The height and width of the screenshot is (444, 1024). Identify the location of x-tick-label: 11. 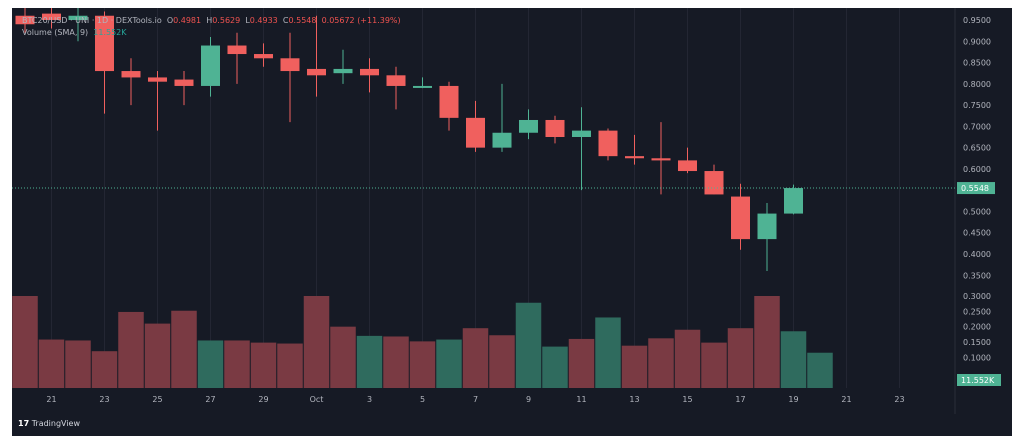
(581, 399).